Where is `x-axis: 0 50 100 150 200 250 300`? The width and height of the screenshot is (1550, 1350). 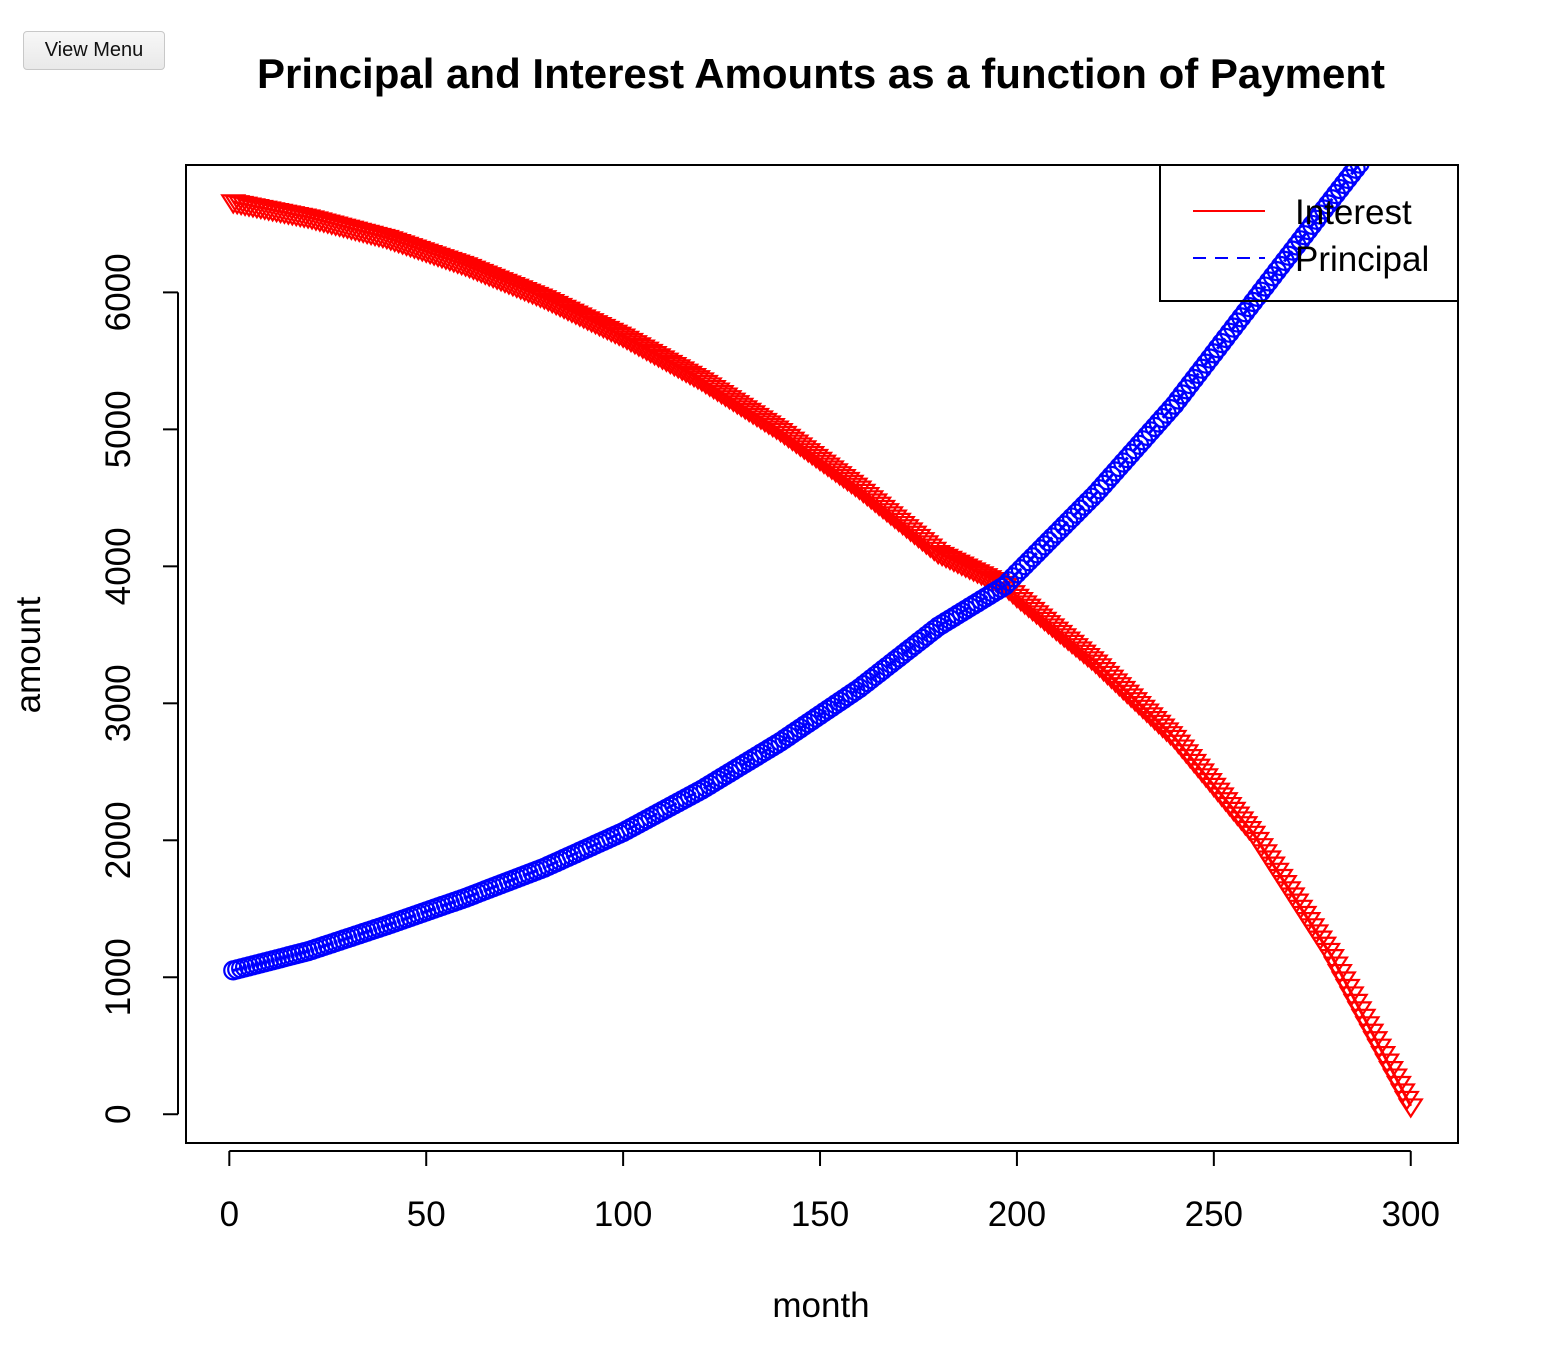
x-axis: 0 50 100 150 200 250 300 is located at coordinates (830, 1192).